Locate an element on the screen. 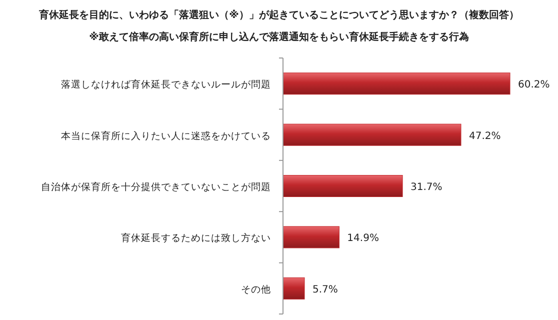 The width and height of the screenshot is (558, 320). data-label: 47.2% is located at coordinates (484, 136).